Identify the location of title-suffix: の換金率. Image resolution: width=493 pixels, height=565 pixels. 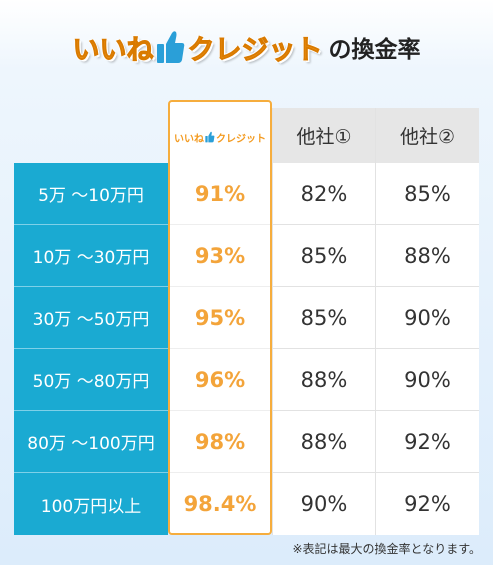
(374, 50).